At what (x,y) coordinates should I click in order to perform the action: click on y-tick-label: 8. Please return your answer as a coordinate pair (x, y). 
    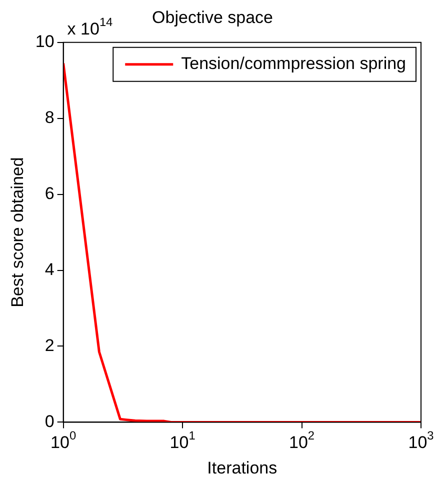
    Looking at the image, I should click on (49, 118).